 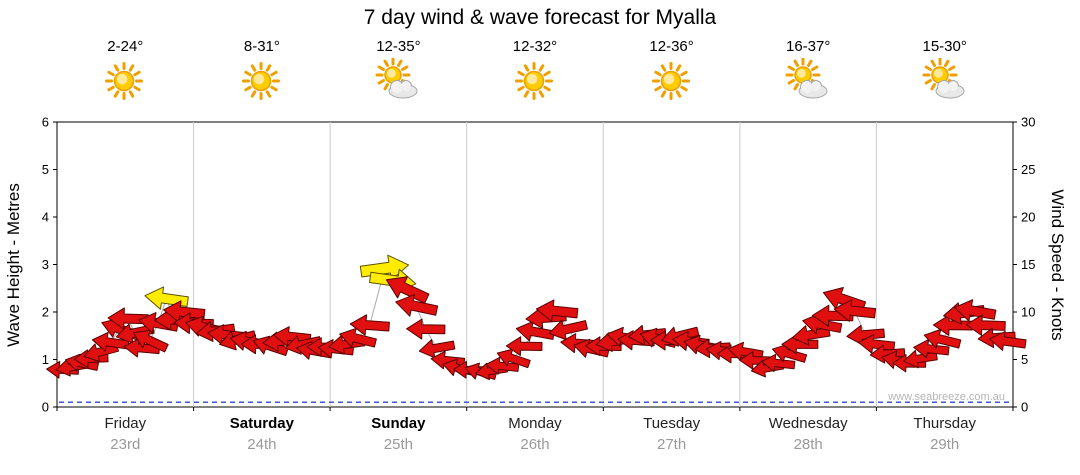 I want to click on left-axis-tick-label: 0, so click(x=45, y=407).